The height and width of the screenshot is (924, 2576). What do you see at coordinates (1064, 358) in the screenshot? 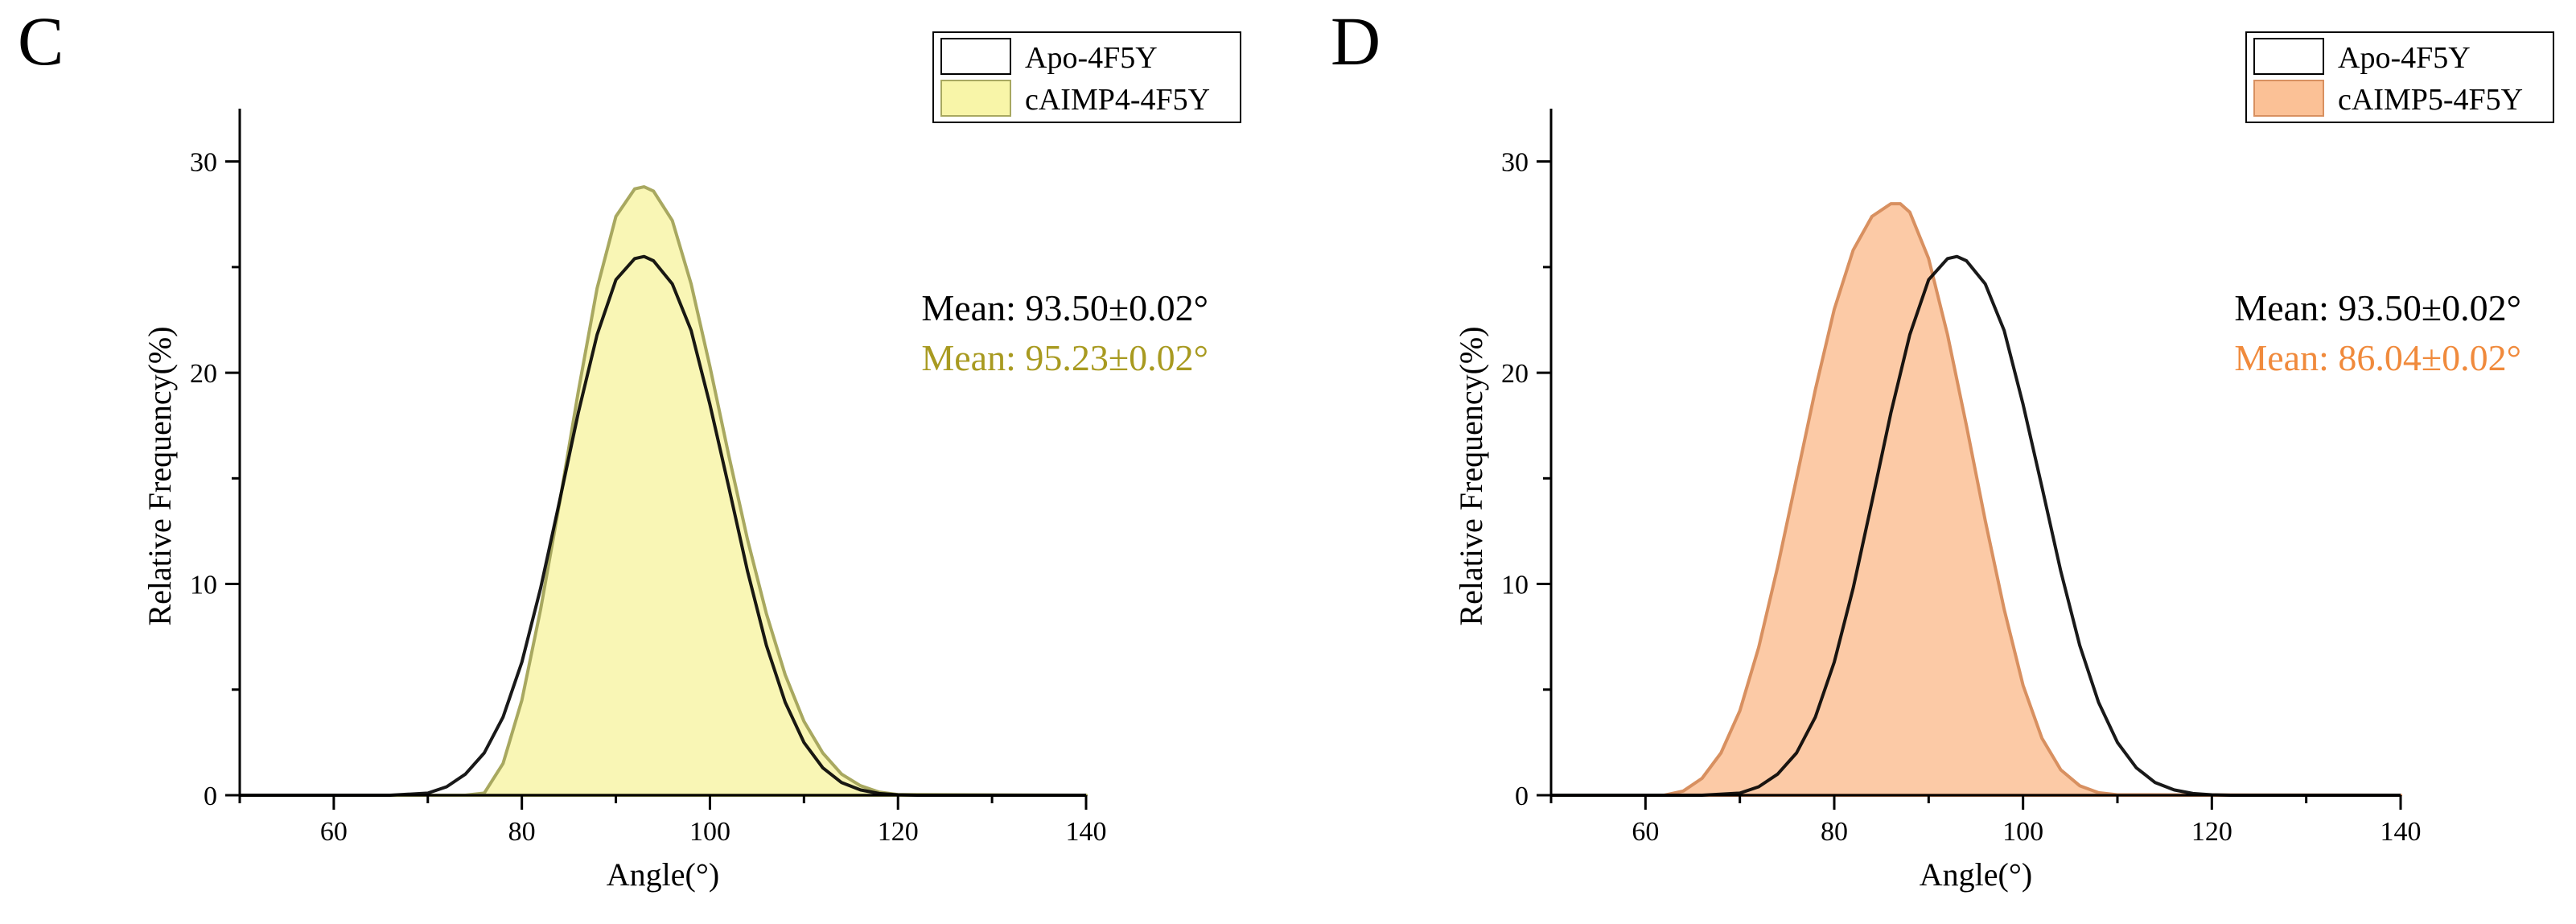
I see `mean-annotation: Mean: 95.23±0.02°` at bounding box center [1064, 358].